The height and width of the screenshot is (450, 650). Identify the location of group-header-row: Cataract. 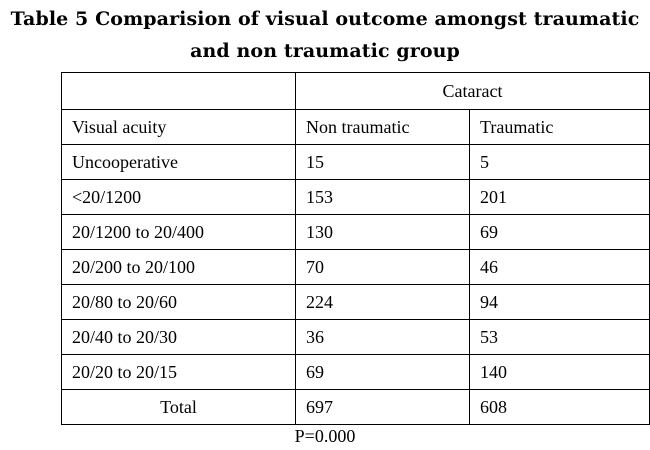
(355, 91).